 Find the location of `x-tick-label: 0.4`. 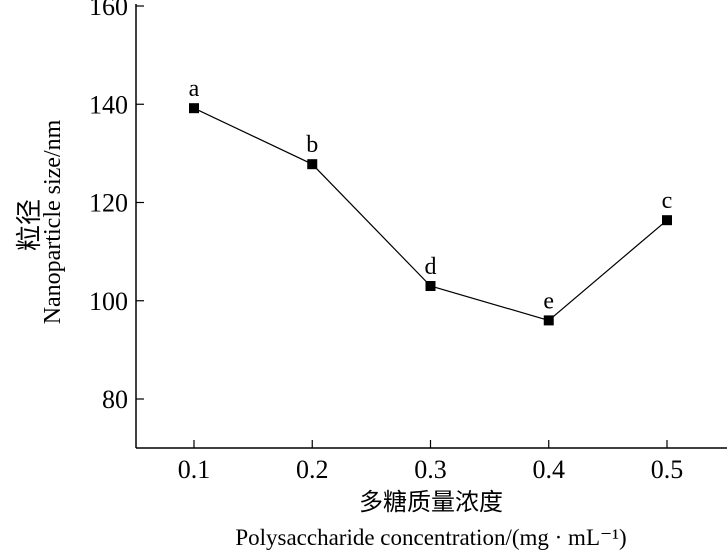

x-tick-label: 0.4 is located at coordinates (549, 469).